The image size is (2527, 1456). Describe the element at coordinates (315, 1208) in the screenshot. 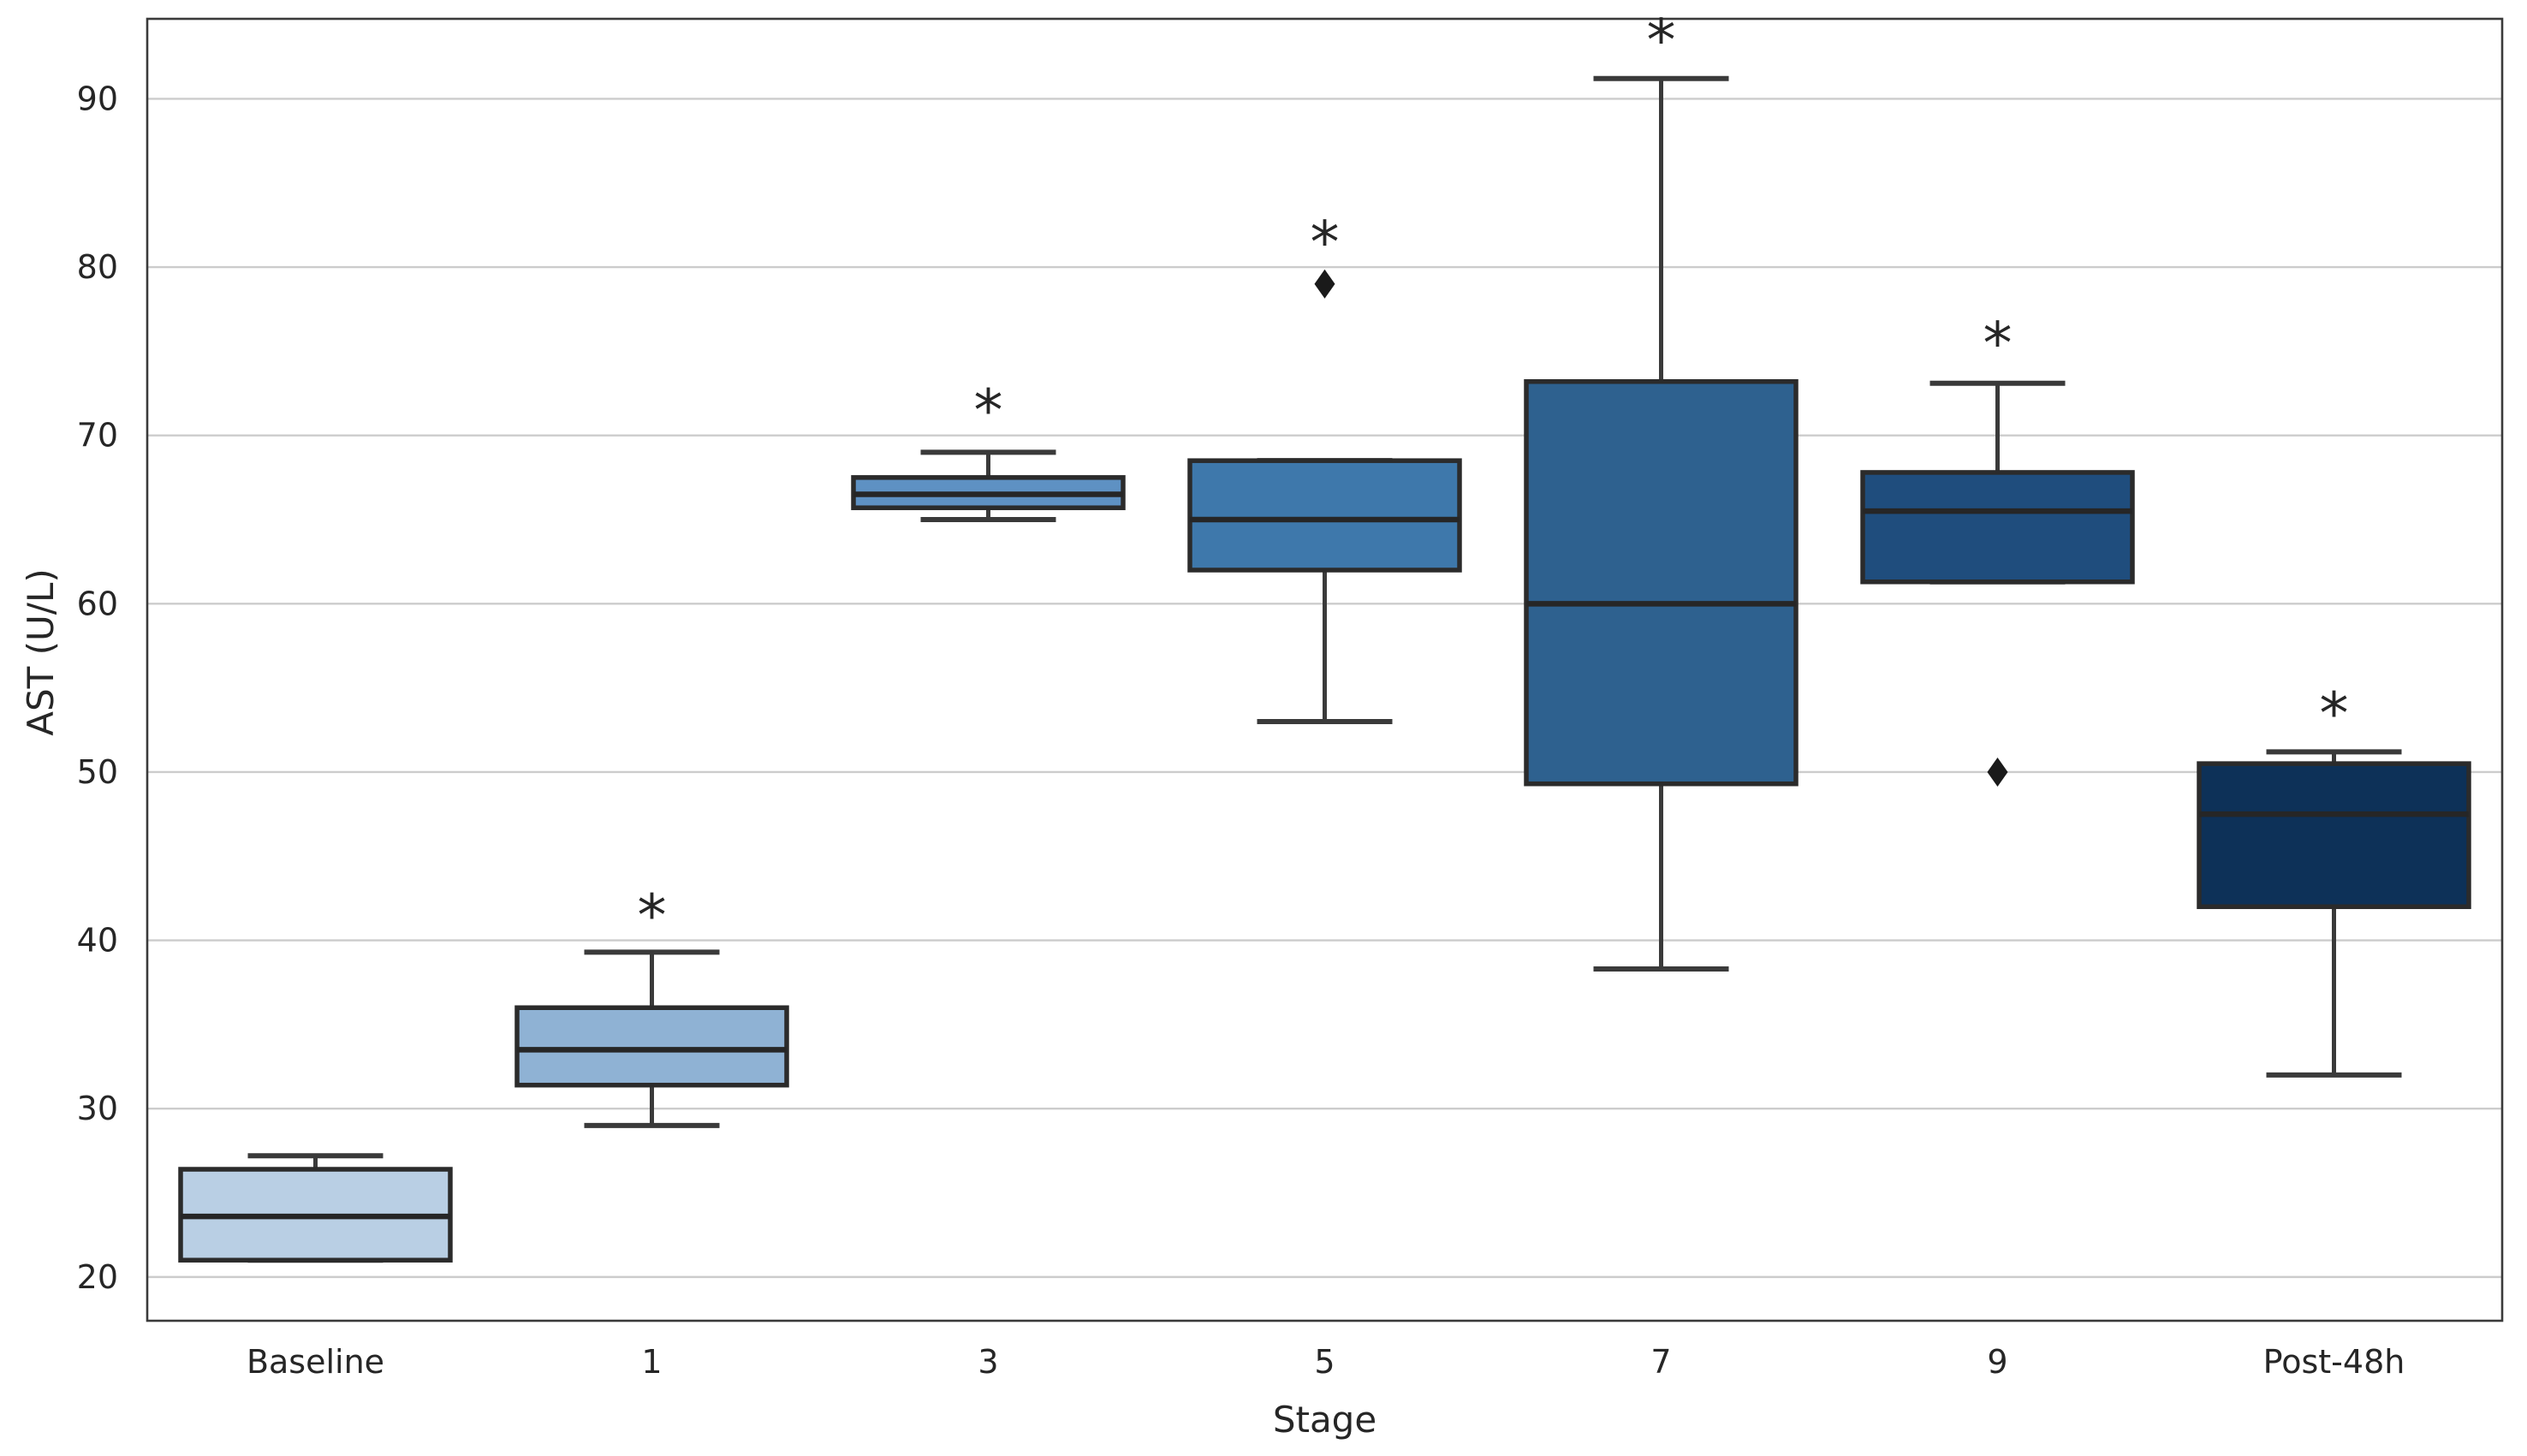

I see `box-group-Baseline` at that location.